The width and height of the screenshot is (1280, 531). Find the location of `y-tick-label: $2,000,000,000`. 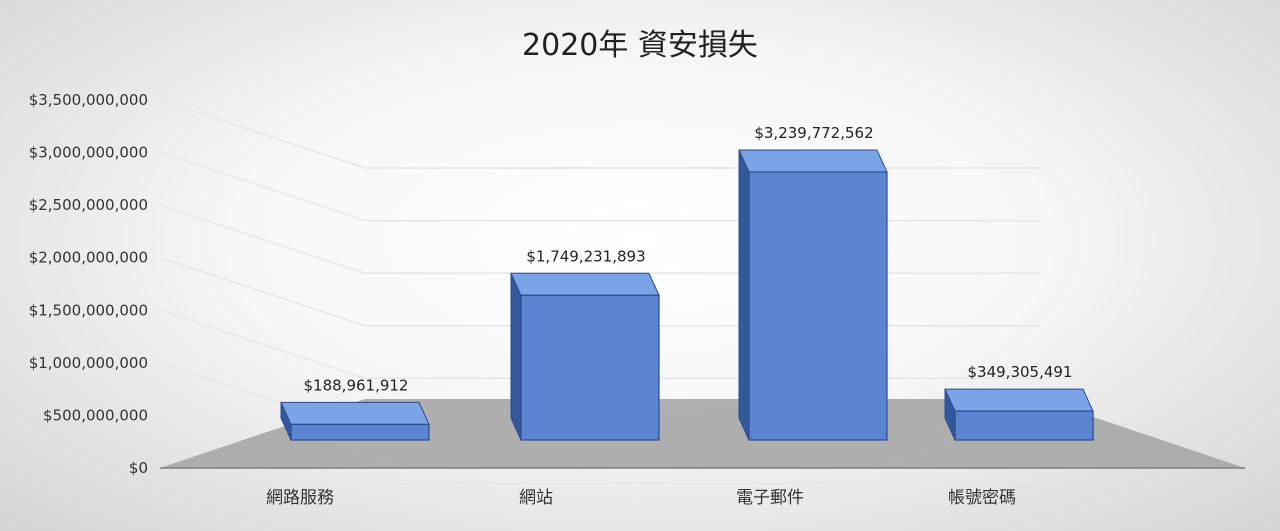

y-tick-label: $2,000,000,000 is located at coordinates (88, 258).